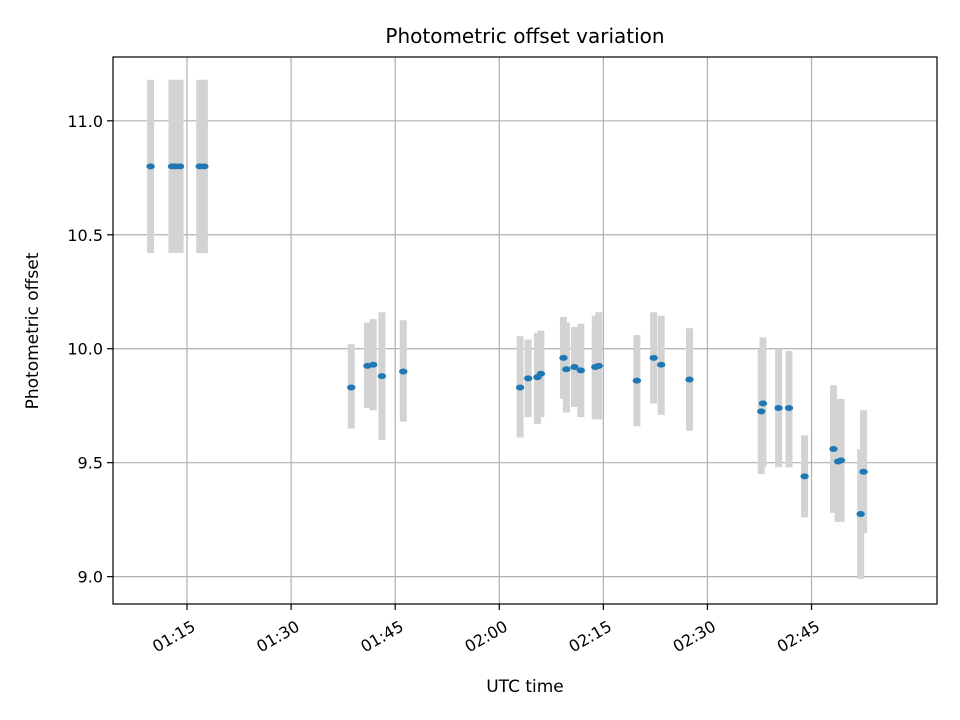 Image resolution: width=960 pixels, height=720 pixels. What do you see at coordinates (33, 330) in the screenshot?
I see `y-axis-label: Photometric offset` at bounding box center [33, 330].